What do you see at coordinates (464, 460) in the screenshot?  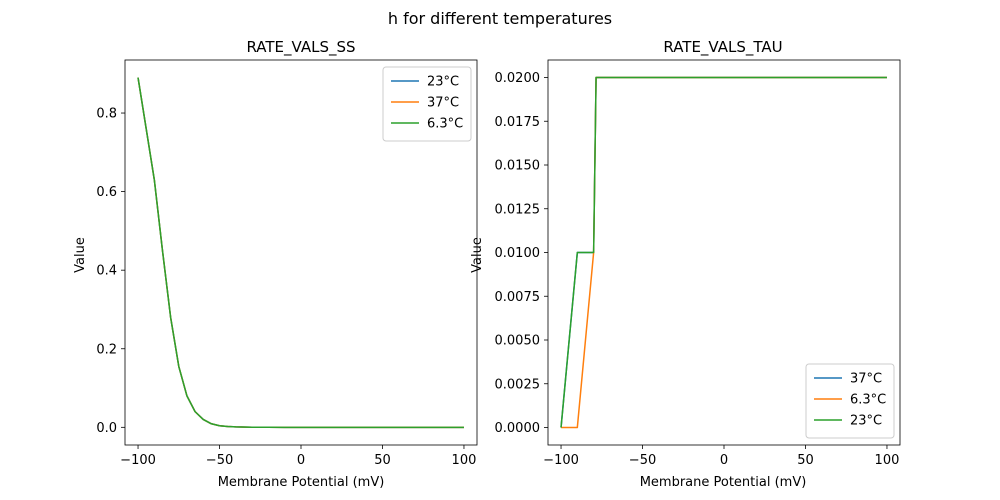 I see `chart-ss-xtick-label: 100` at bounding box center [464, 460].